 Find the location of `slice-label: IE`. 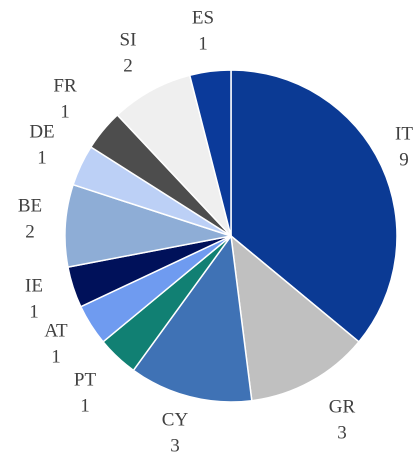

slice-label: IE is located at coordinates (34, 285).